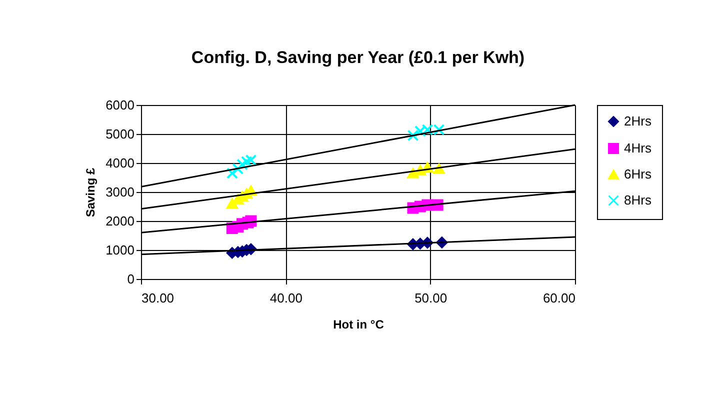 This screenshot has height=414, width=723. I want to click on y-tick-label: 2000, so click(120, 221).